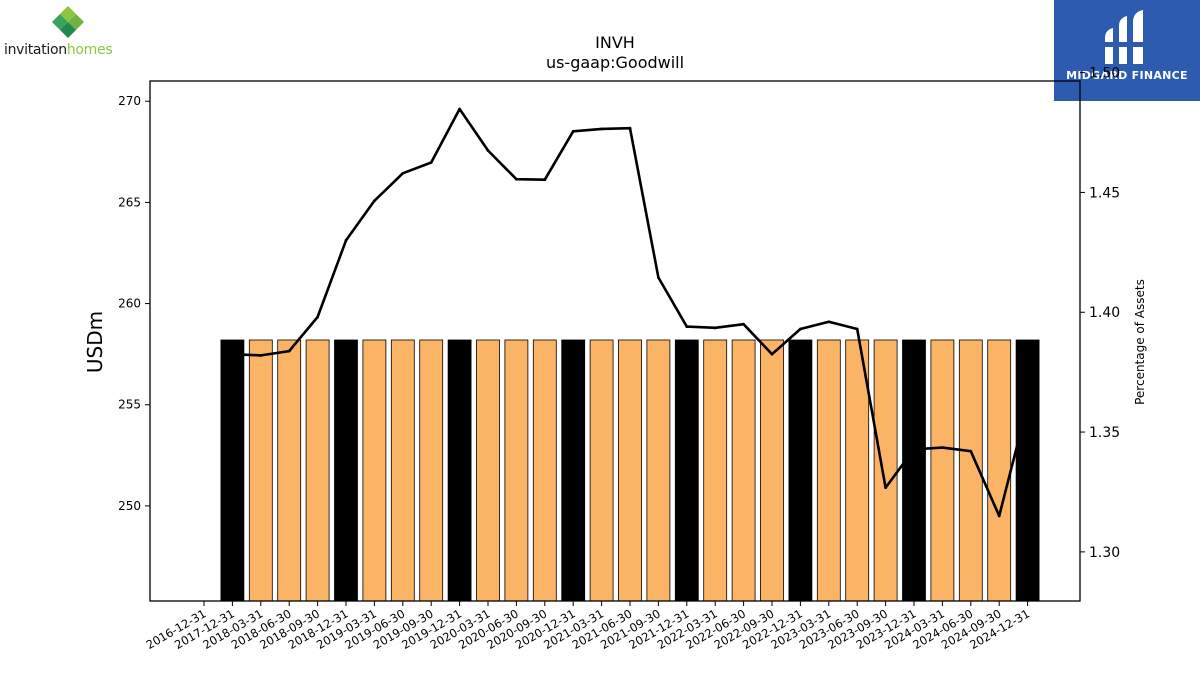 The height and width of the screenshot is (675, 1200). Describe the element at coordinates (1104, 553) in the screenshot. I see `y2-tick-label-0: 1.30` at that location.